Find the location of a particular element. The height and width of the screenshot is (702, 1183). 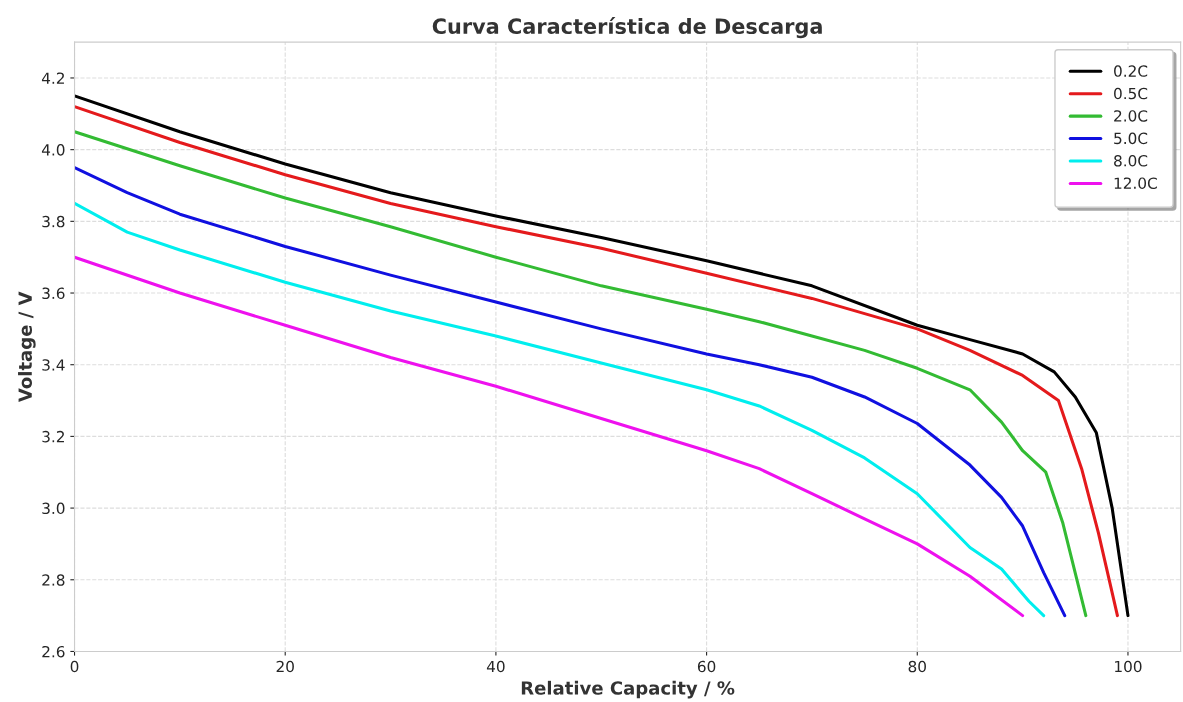

y-tick-label: 3.8 is located at coordinates (53, 221).